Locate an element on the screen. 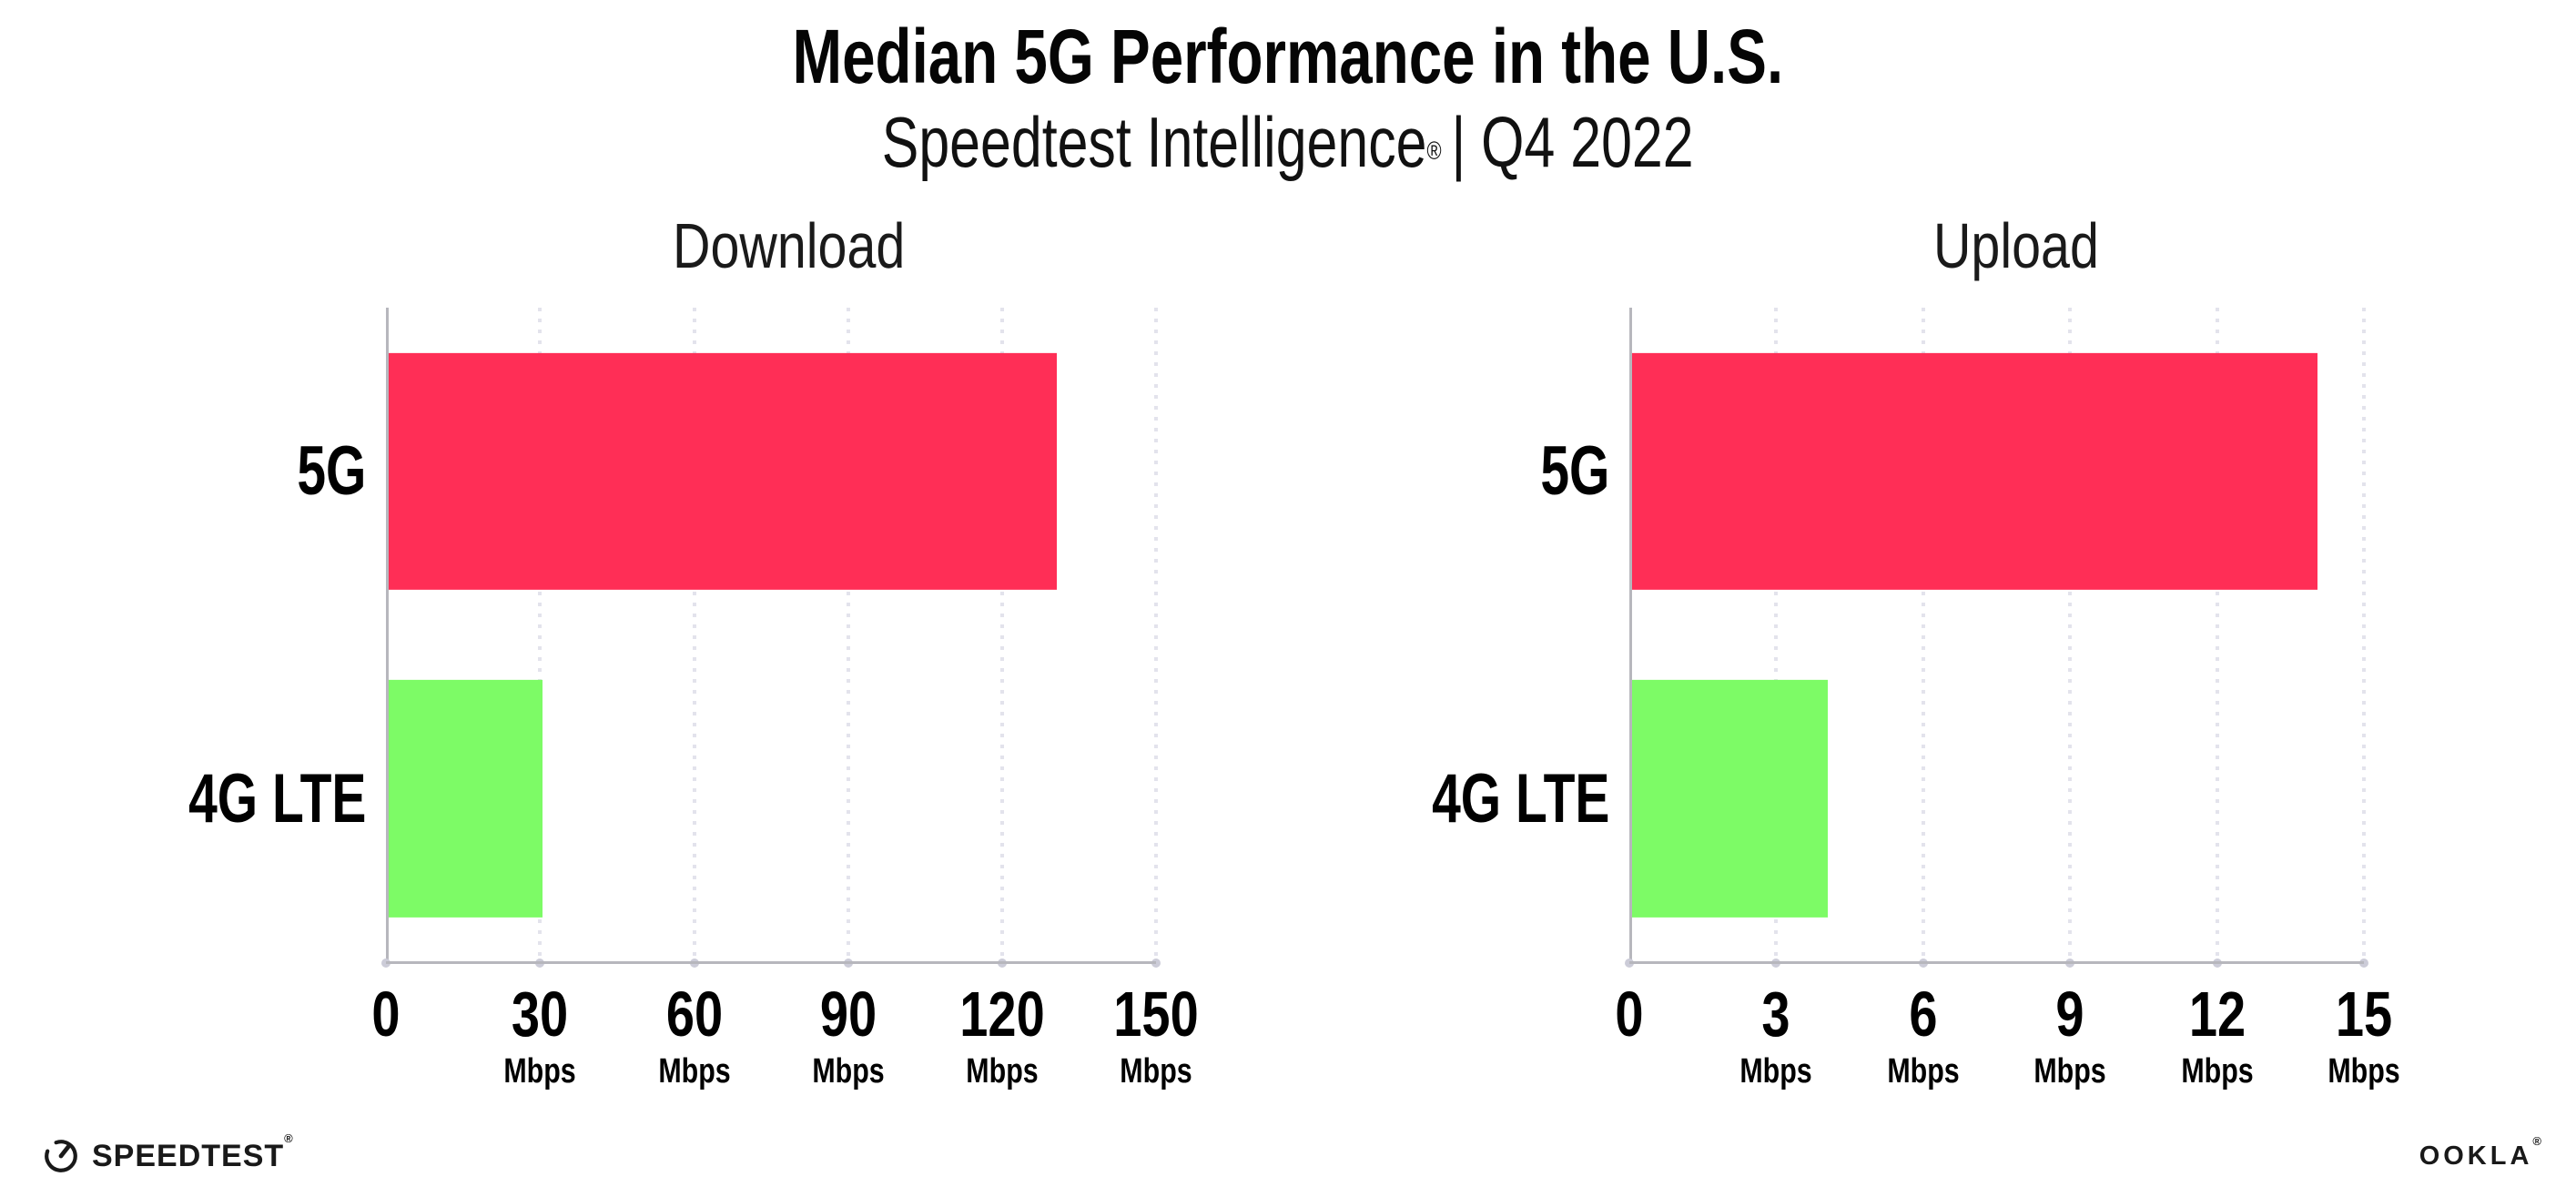 The image size is (2576, 1197). tick-label-12: 12 Mbps is located at coordinates (2217, 1036).